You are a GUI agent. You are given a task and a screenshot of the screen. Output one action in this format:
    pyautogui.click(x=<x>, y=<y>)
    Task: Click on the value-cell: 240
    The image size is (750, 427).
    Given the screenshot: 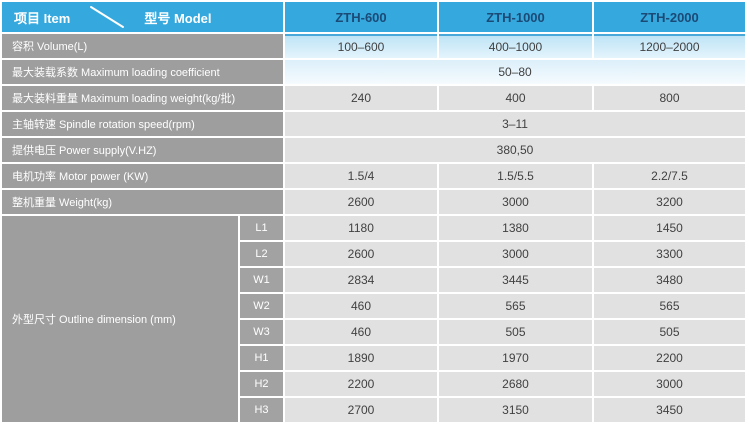 What is the action you would take?
    pyautogui.click(x=361, y=98)
    